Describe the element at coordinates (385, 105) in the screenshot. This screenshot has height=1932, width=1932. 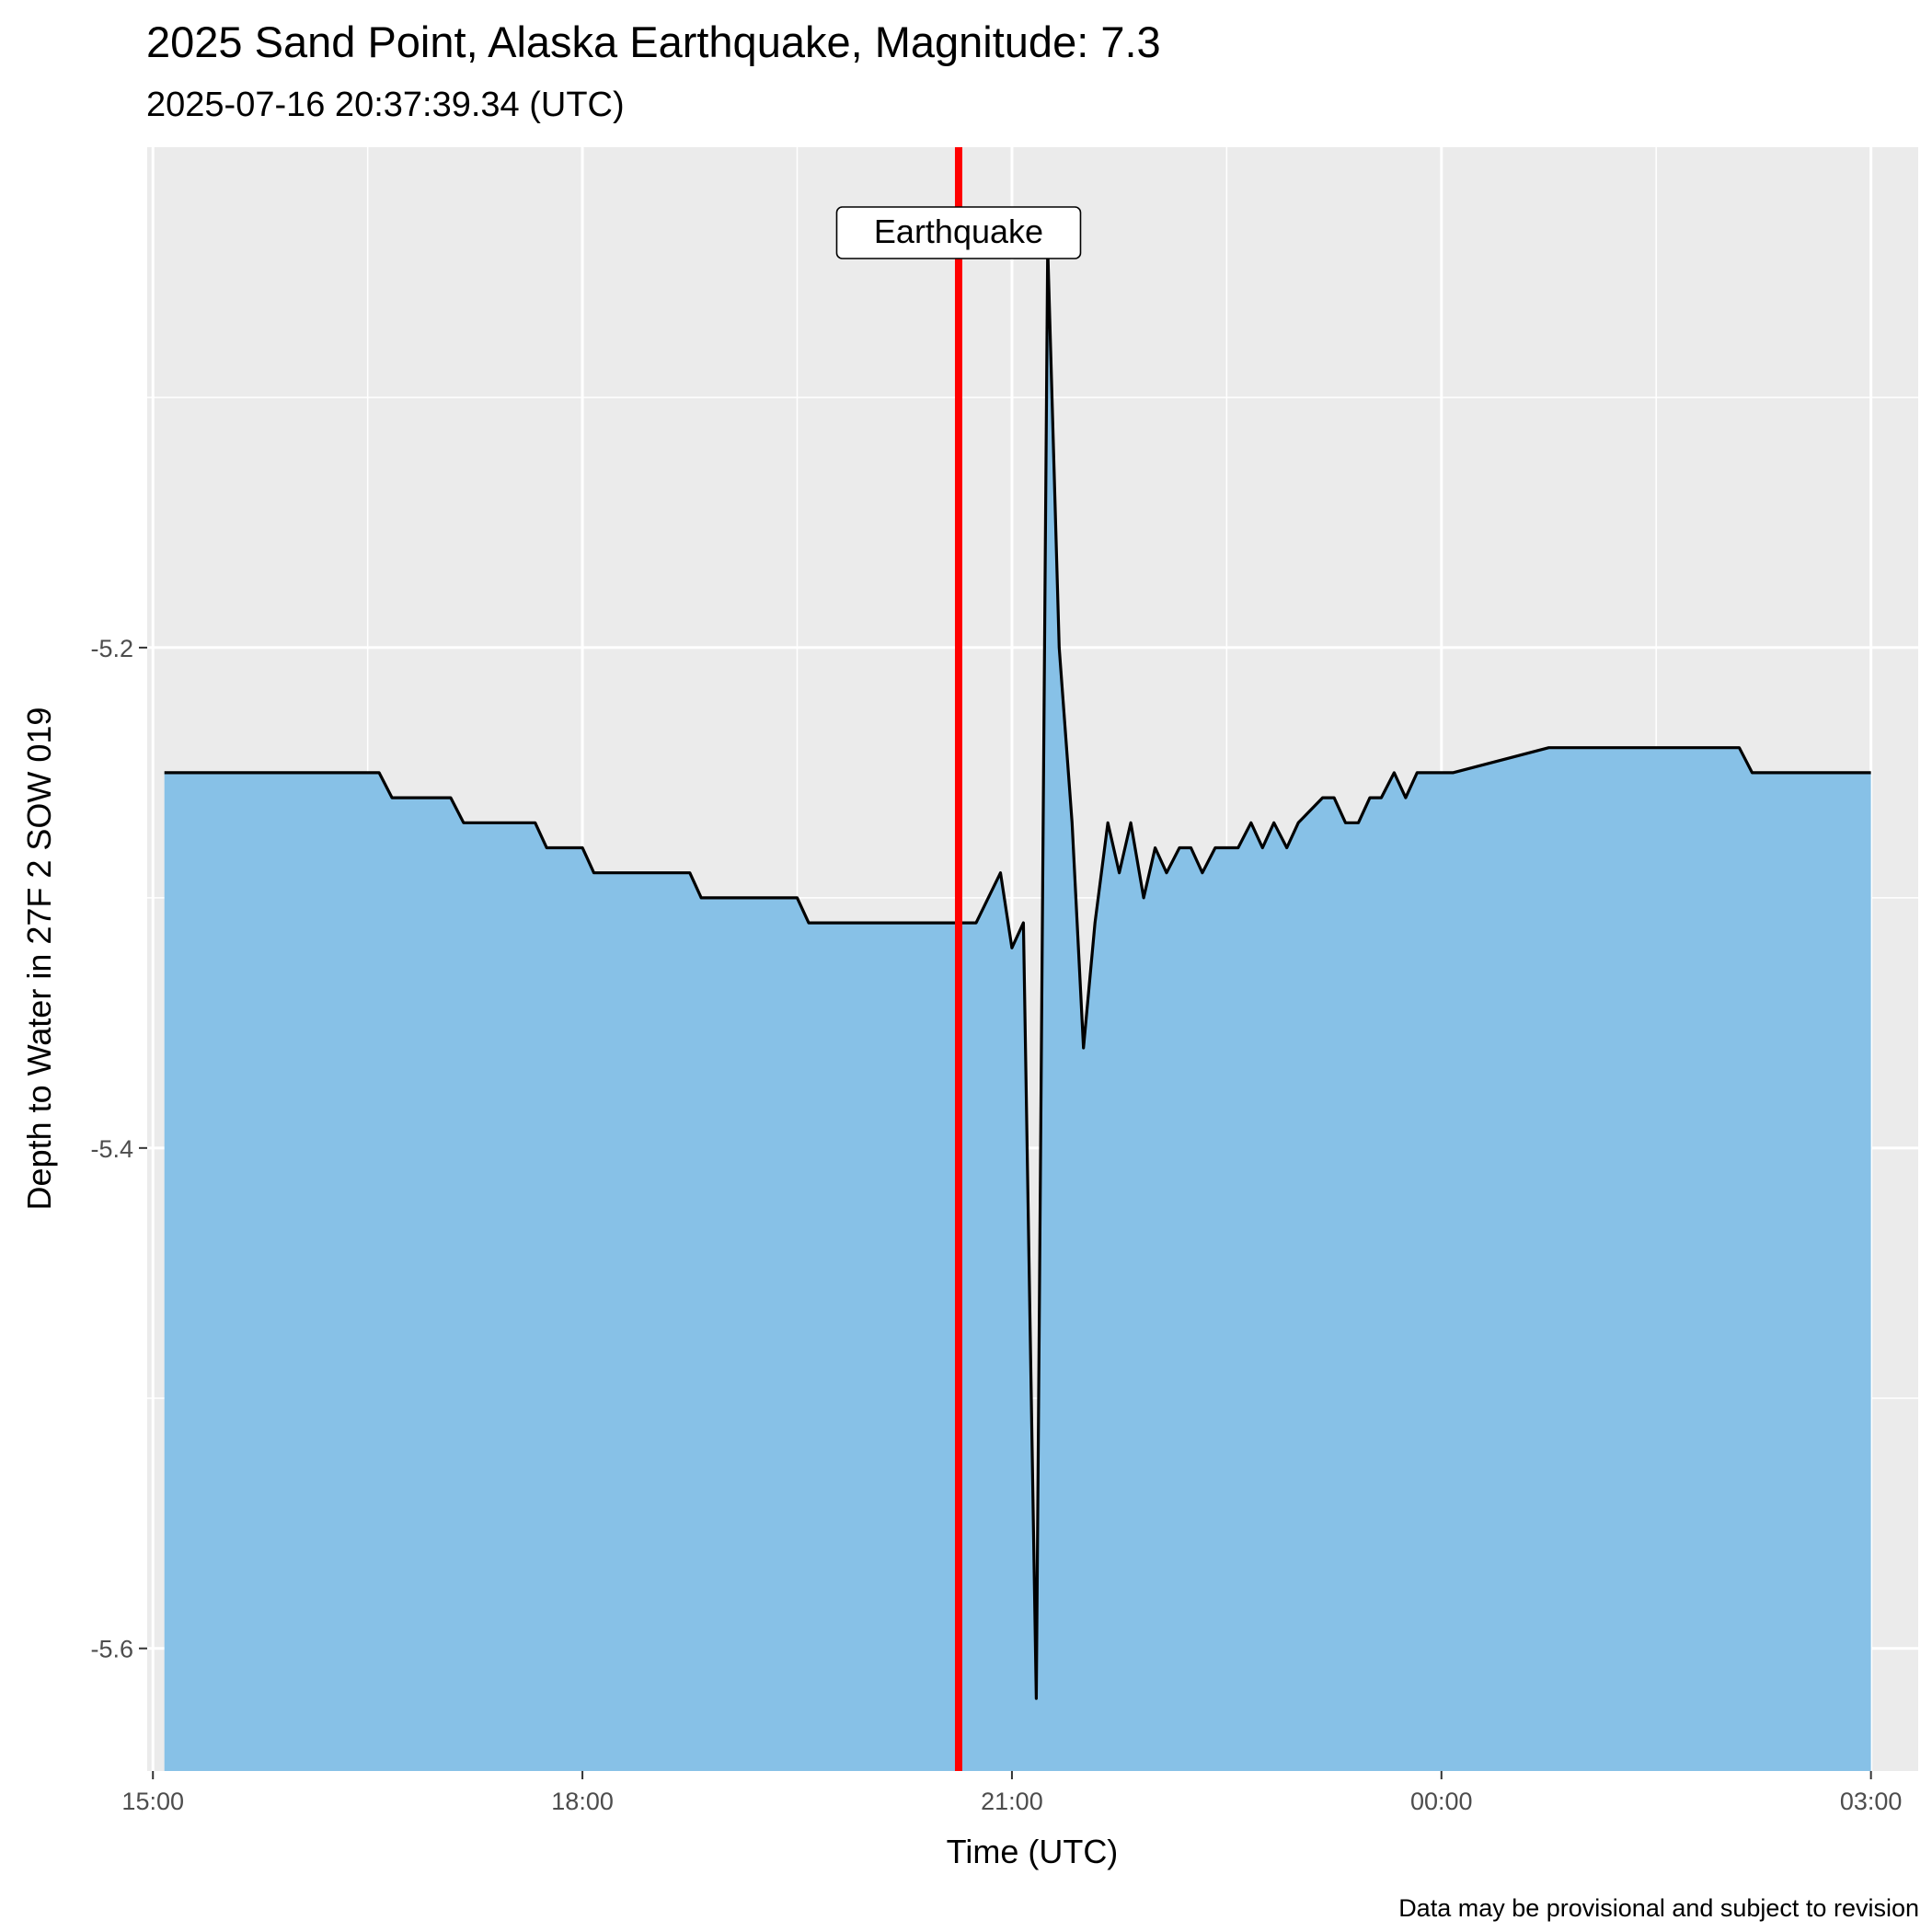
I see `chart-subtitle: 2025-07-16 20:37:39.34 (UTC)` at that location.